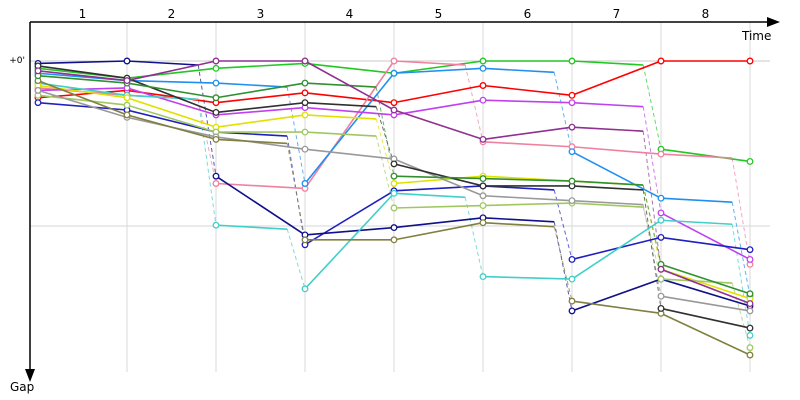  What do you see at coordinates (83, 14) in the screenshot?
I see `lap-label: 1` at bounding box center [83, 14].